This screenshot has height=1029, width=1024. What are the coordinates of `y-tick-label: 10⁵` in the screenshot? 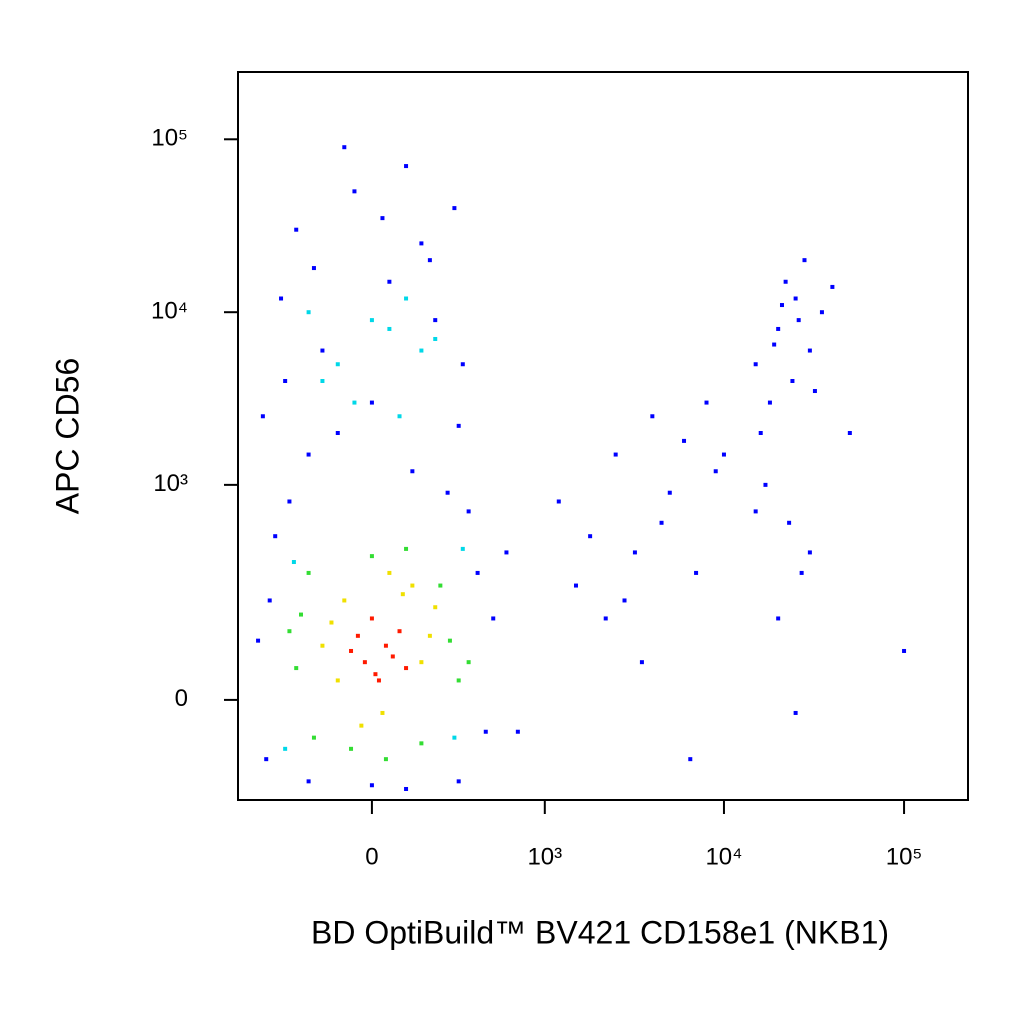 It's located at (169, 138).